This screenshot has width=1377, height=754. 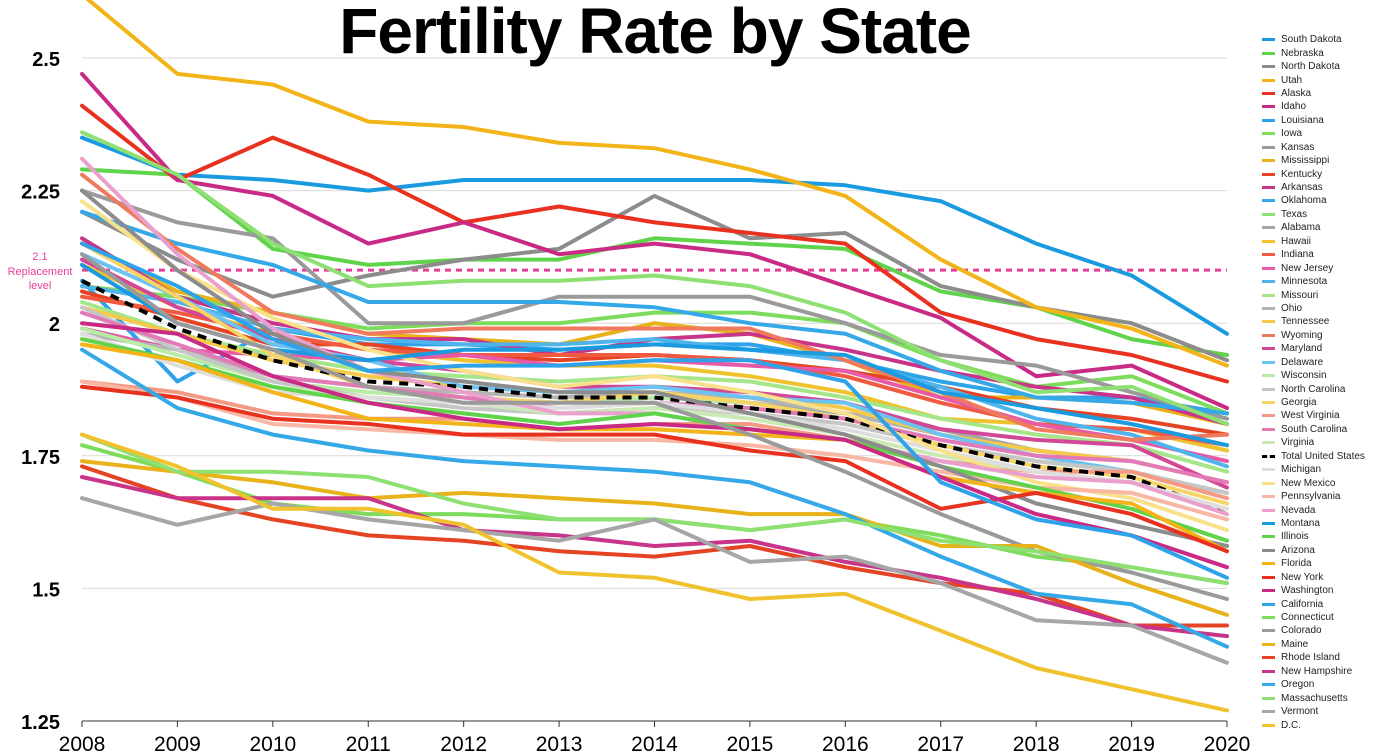 I want to click on legend-label: Hawaii, so click(x=1296, y=241).